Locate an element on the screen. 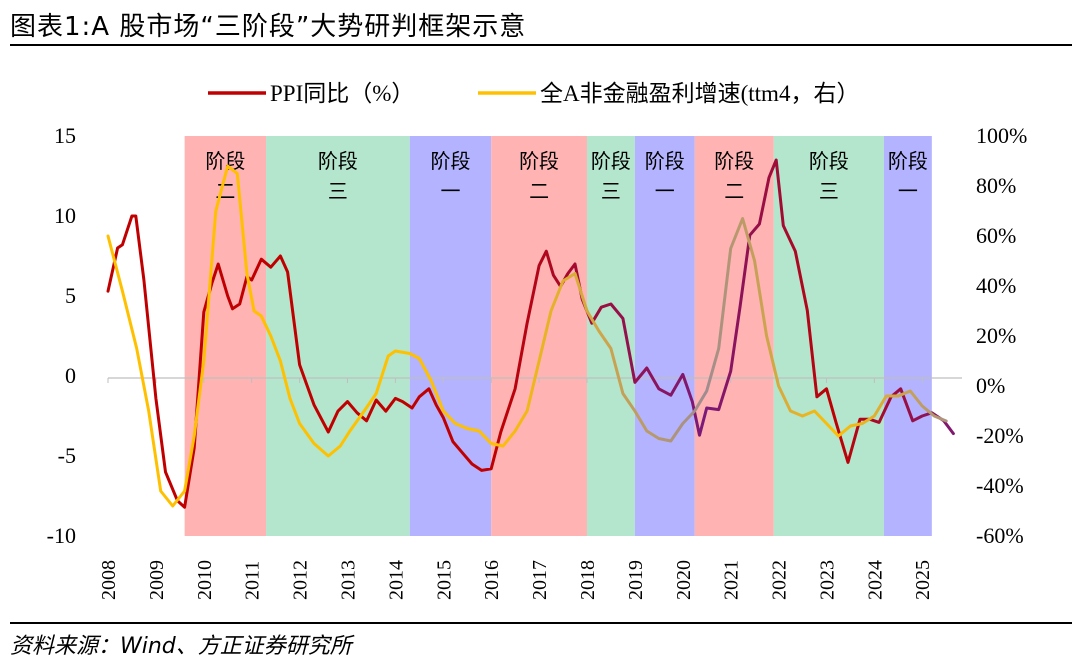  y-right-tick-label: -20% is located at coordinates (1000, 435).